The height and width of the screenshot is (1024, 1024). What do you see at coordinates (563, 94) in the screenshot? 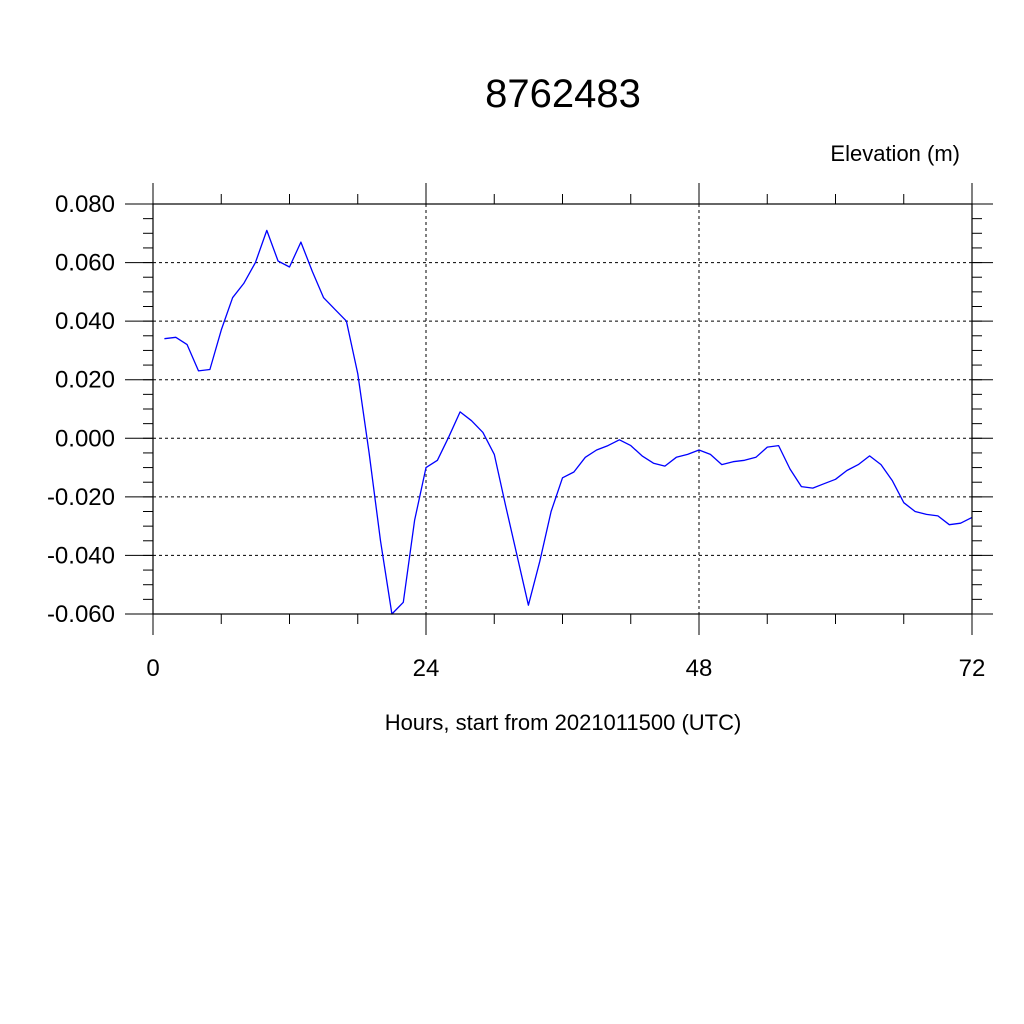
I see `chart-title: 8762483` at bounding box center [563, 94].